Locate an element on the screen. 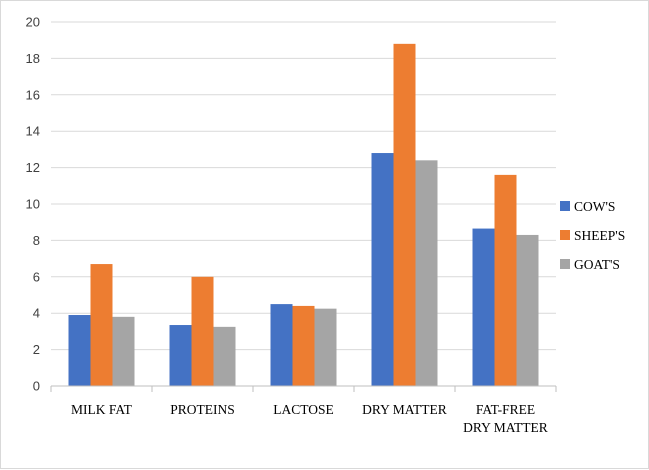  y-tick-label: 12 is located at coordinates (33, 167).